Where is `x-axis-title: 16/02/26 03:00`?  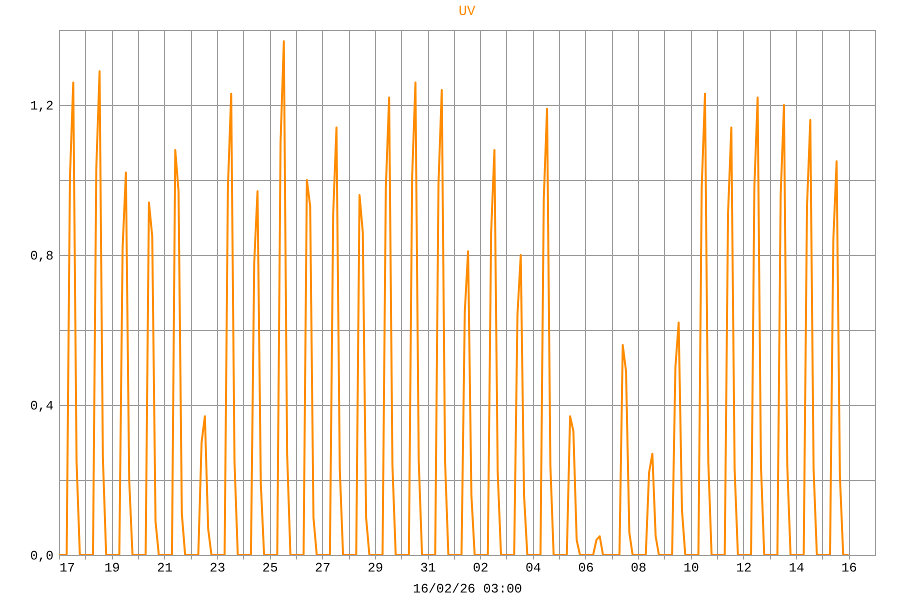 x-axis-title: 16/02/26 03:00 is located at coordinates (467, 589).